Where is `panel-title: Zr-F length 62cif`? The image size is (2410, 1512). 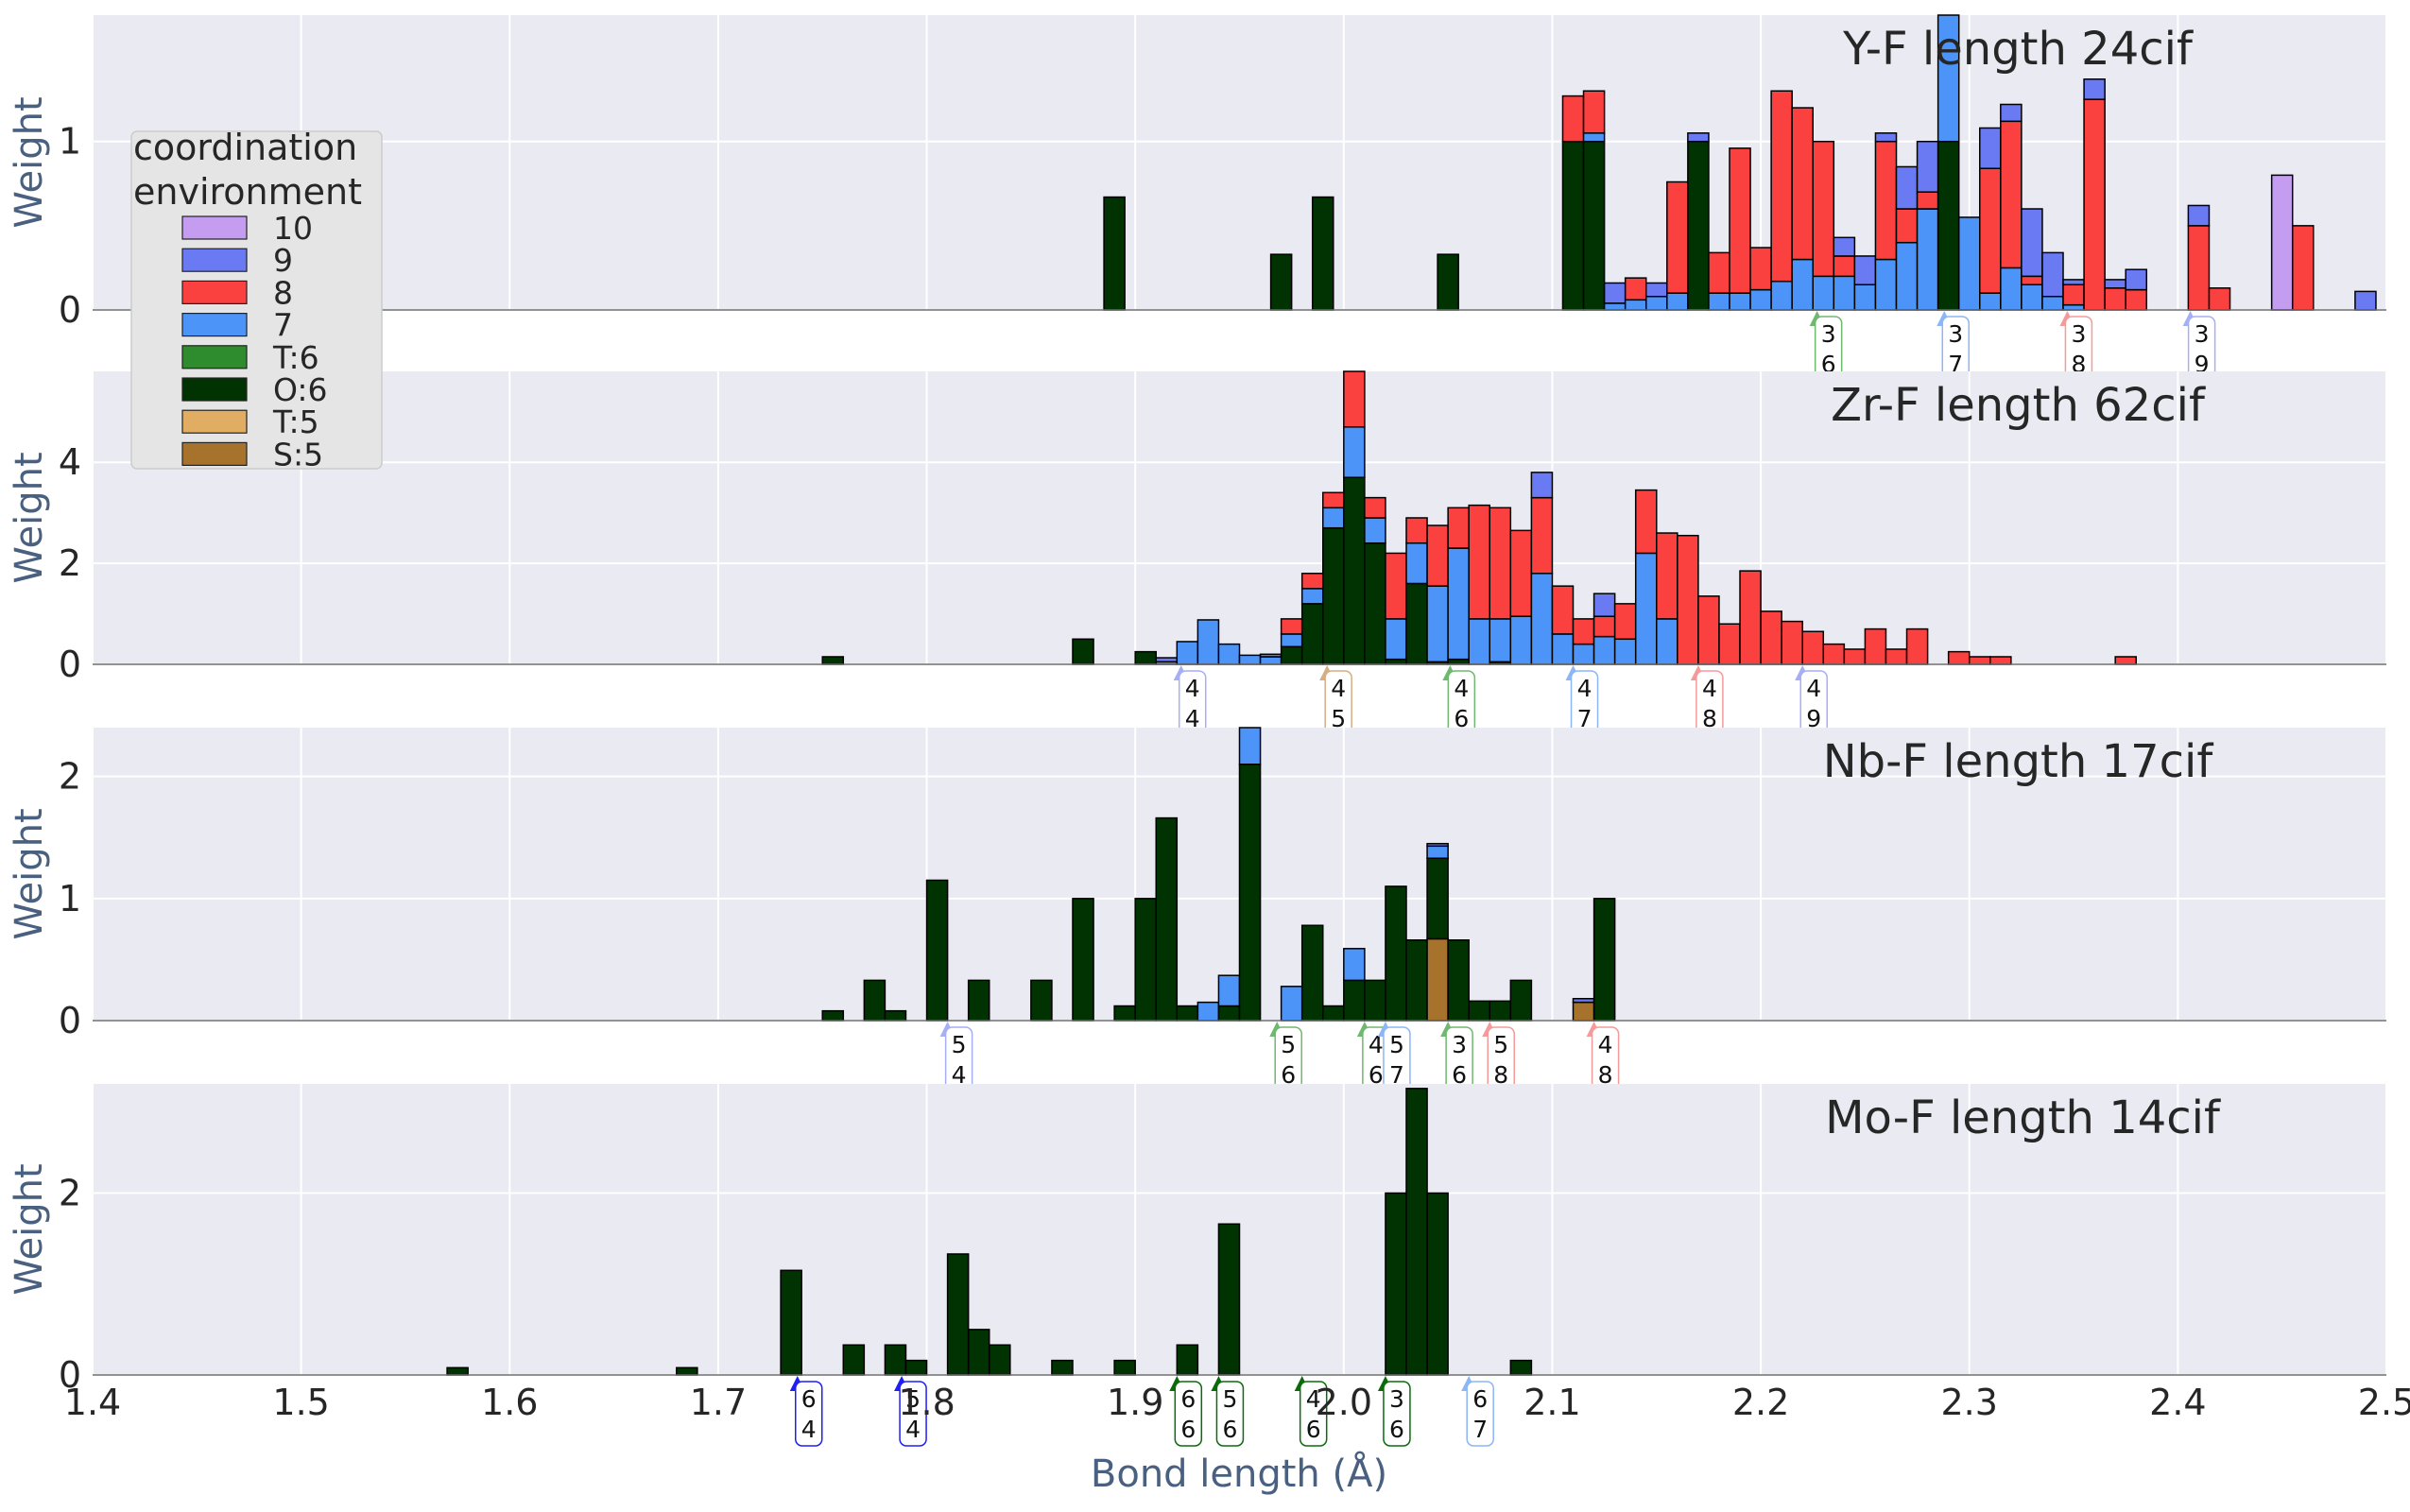 panel-title: Zr-F length 62cif is located at coordinates (2018, 405).